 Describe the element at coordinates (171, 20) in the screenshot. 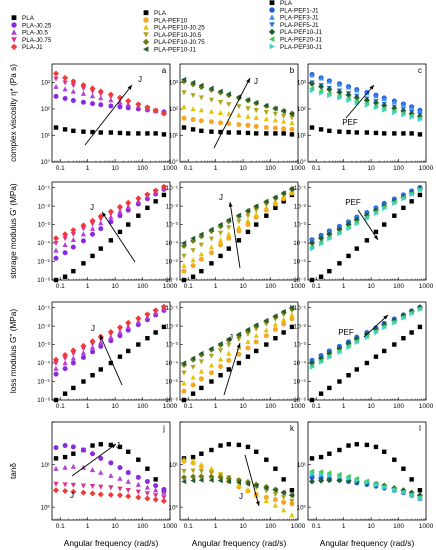

I see `legend-label: PLA-PEF10` at that location.